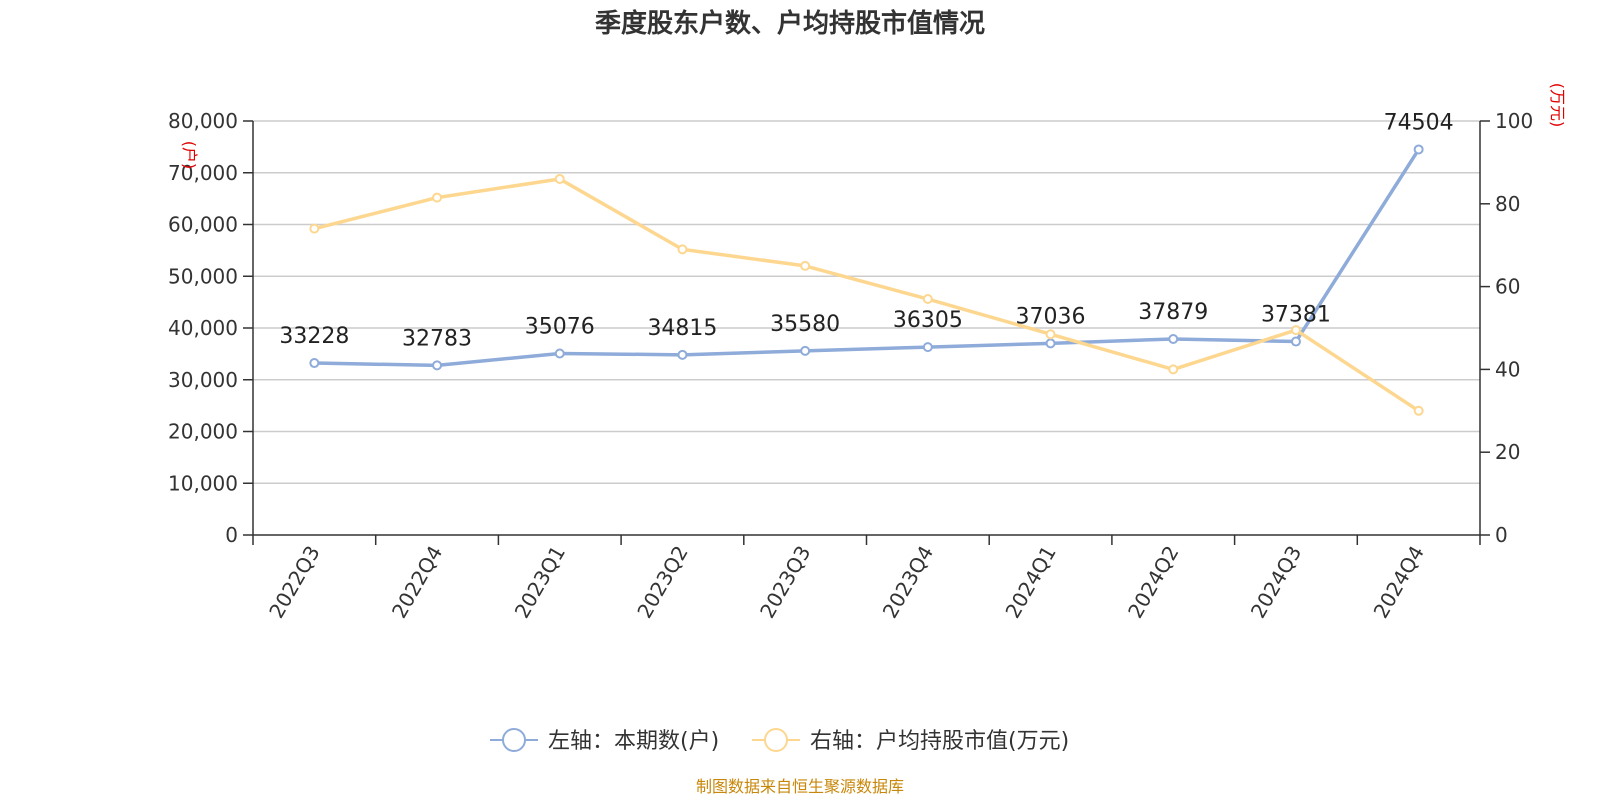 The image size is (1600, 800). Describe the element at coordinates (939, 741) in the screenshot. I see `legend-label: 右轴：户均持股市值(万元)` at that location.